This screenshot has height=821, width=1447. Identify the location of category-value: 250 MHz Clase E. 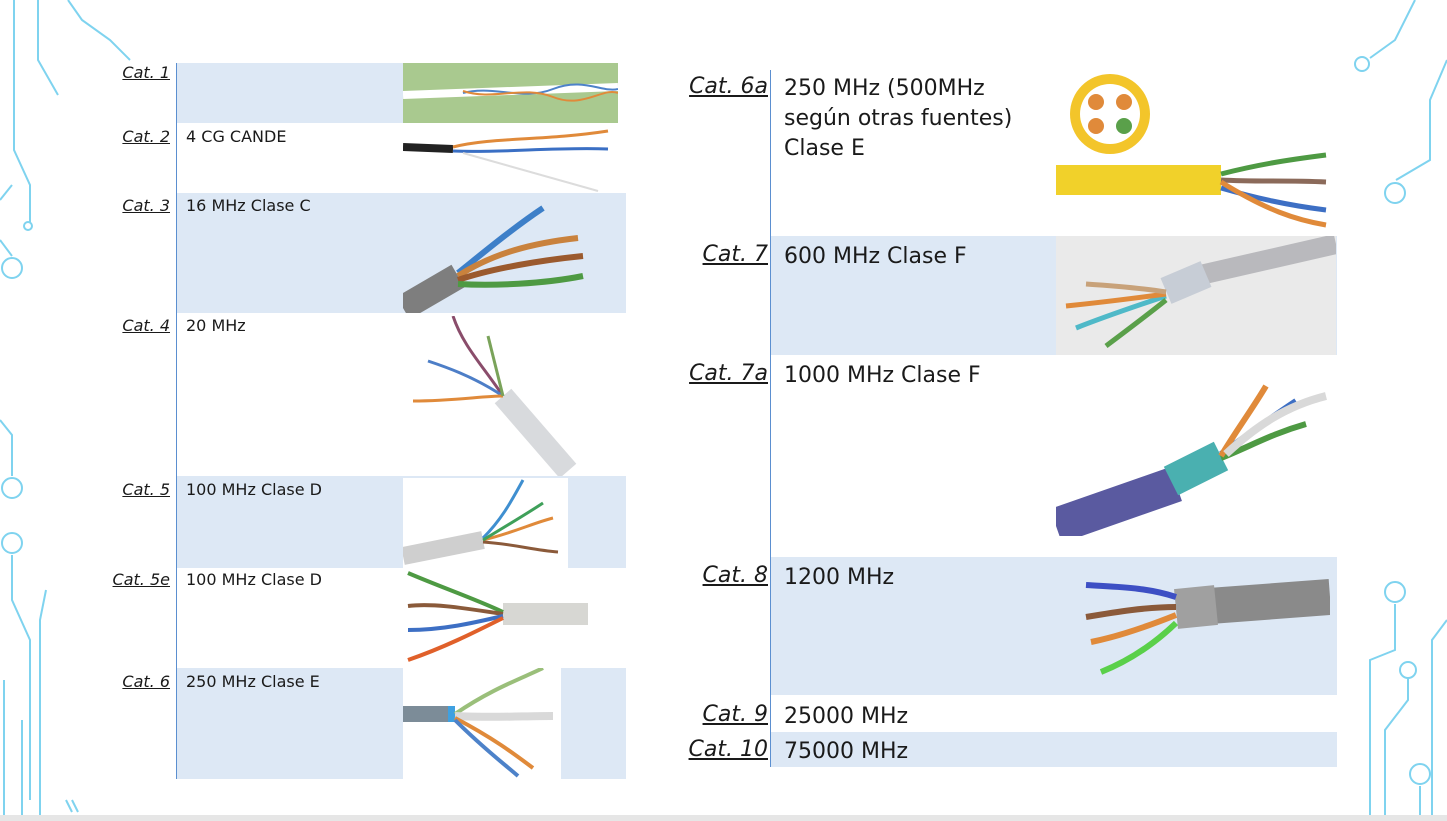
(253, 681).